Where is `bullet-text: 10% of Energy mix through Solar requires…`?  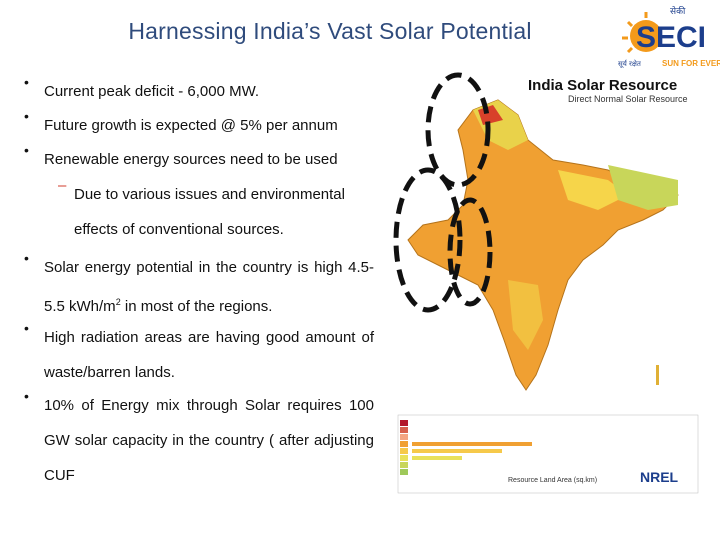
bullet-text: 10% of Energy mix through Solar requires… is located at coordinates (209, 440).